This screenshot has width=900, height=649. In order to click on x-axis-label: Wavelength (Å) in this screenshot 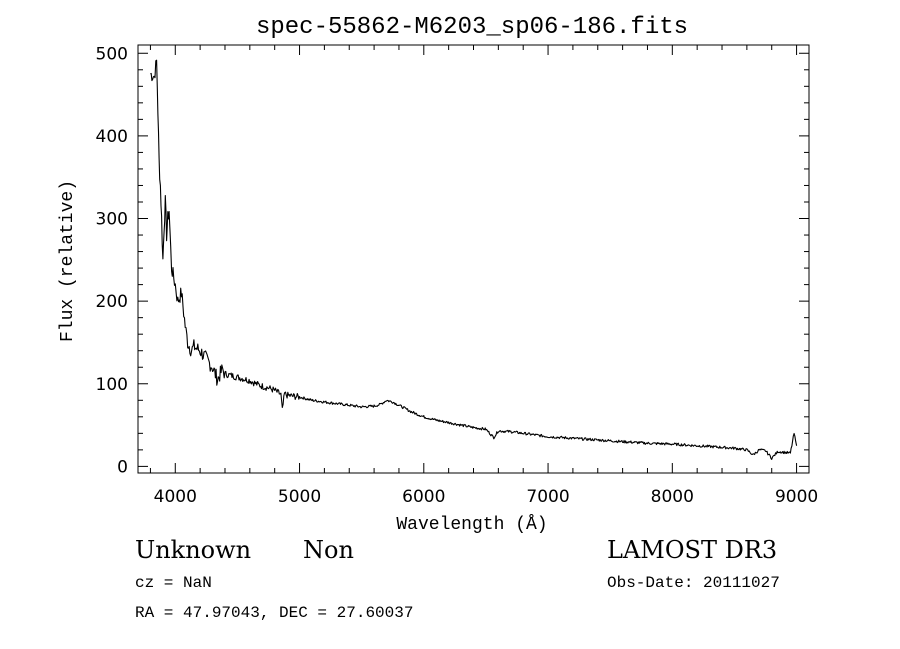, I will do `click(471, 524)`.